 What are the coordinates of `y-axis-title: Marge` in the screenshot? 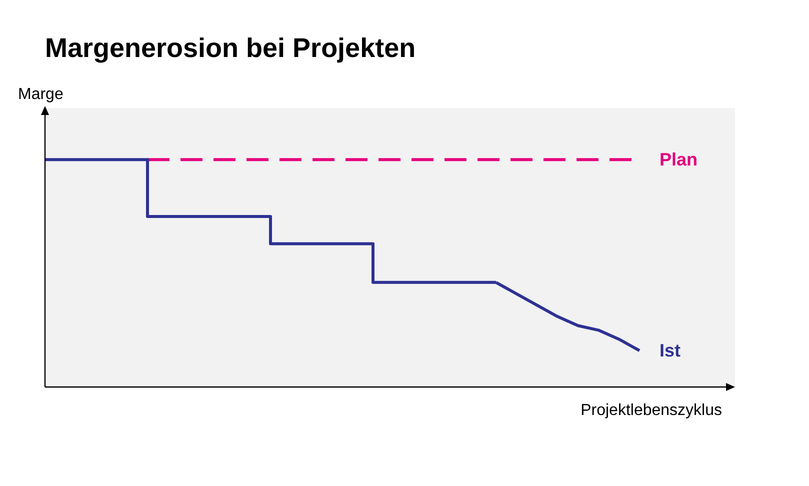 It's located at (41, 94).